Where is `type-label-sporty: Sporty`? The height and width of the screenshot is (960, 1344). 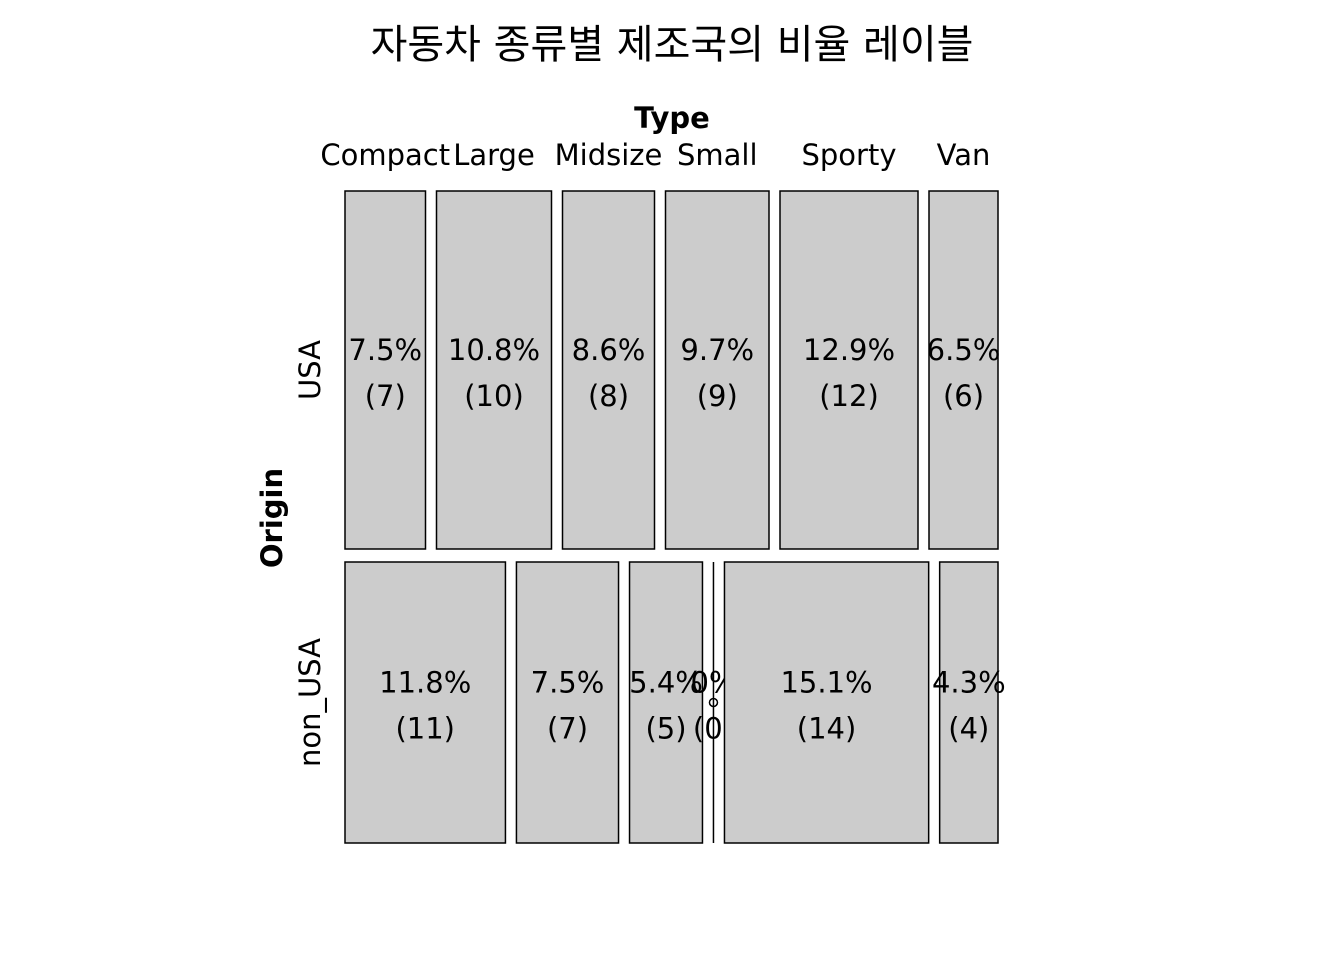
type-label-sporty: Sporty is located at coordinates (848, 155).